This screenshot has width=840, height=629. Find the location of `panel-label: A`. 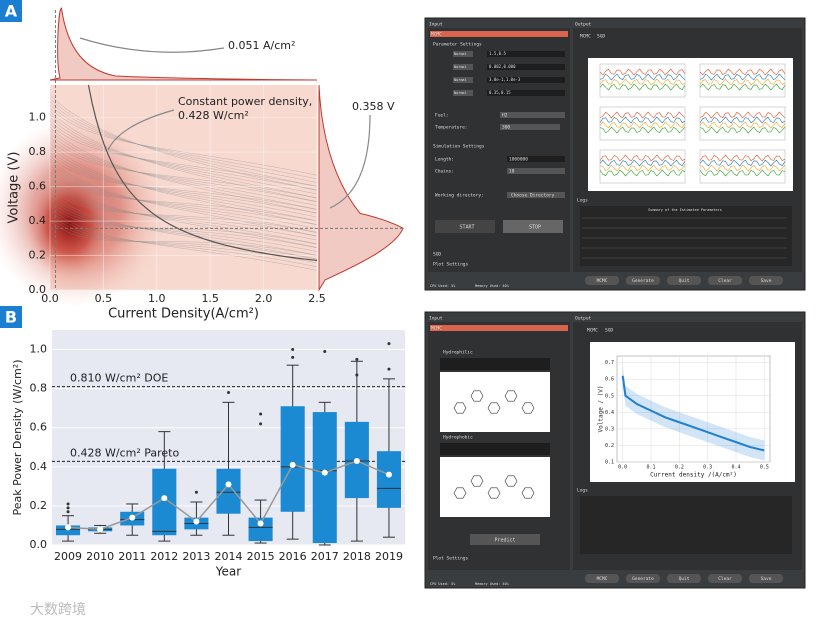

panel-label: A is located at coordinates (11, 11).